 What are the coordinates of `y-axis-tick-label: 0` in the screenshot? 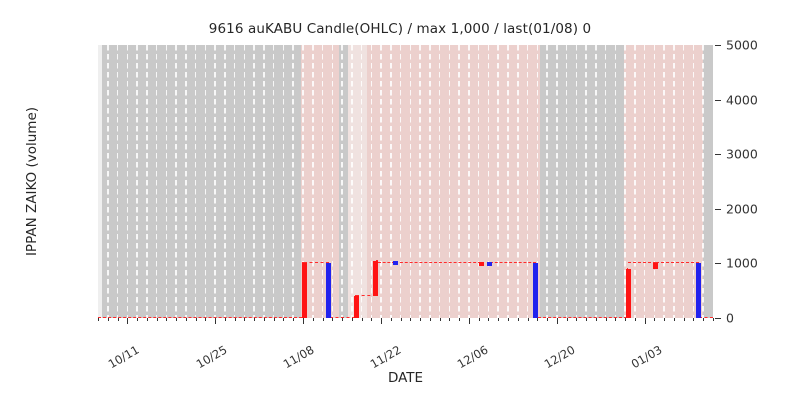 It's located at (730, 318).